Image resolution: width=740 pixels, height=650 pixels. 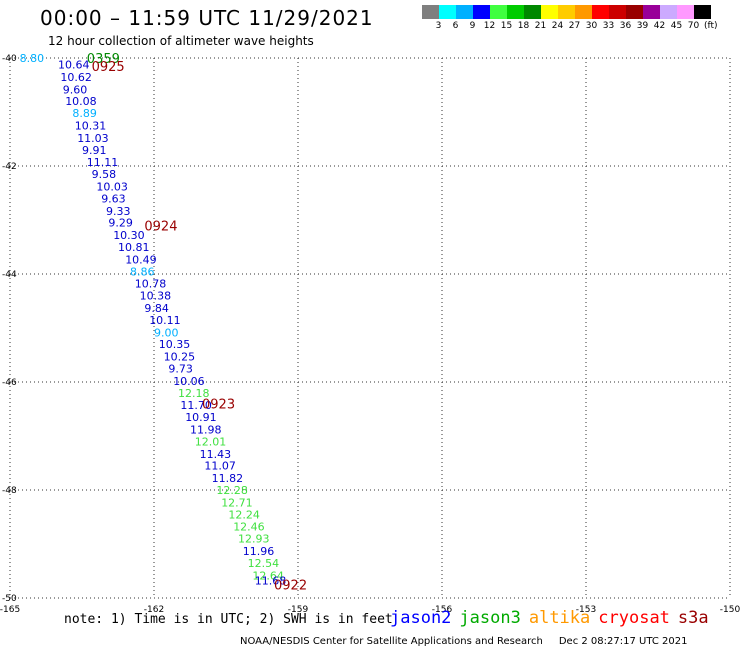 What do you see at coordinates (586, 610) in the screenshot?
I see `lon-tick-label: -153` at bounding box center [586, 610].